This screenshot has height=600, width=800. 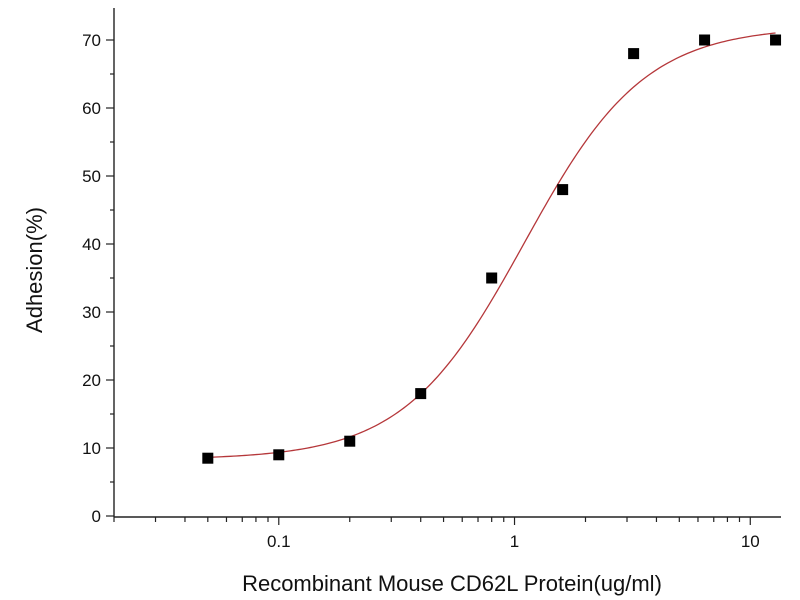 I want to click on y-ticks: 0 10 20 30 40 50 60 70, so click(x=98, y=278).